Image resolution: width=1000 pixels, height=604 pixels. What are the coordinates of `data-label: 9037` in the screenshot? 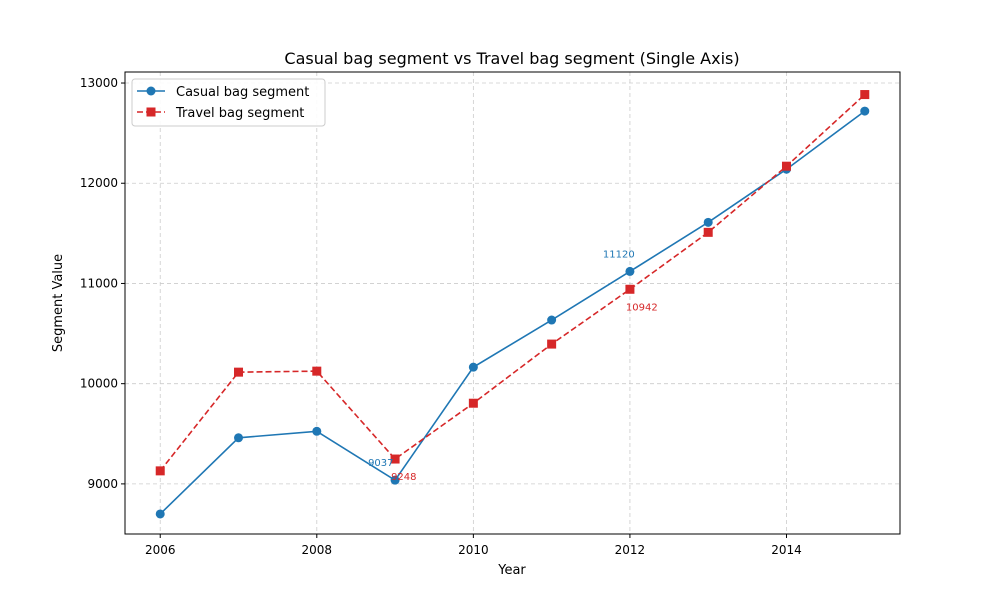 It's located at (380, 463).